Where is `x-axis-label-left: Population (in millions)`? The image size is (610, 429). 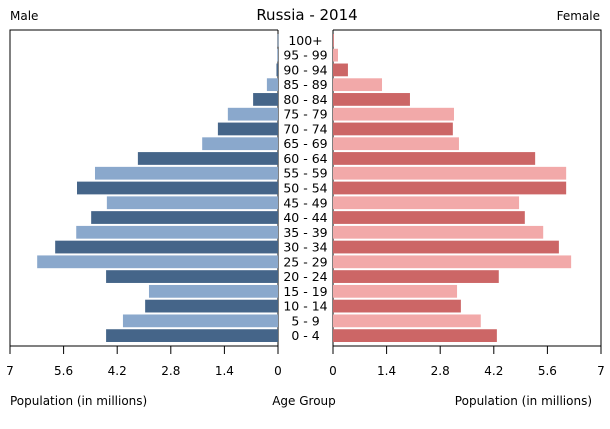 x-axis-label-left: Population (in millions) is located at coordinates (78, 401).